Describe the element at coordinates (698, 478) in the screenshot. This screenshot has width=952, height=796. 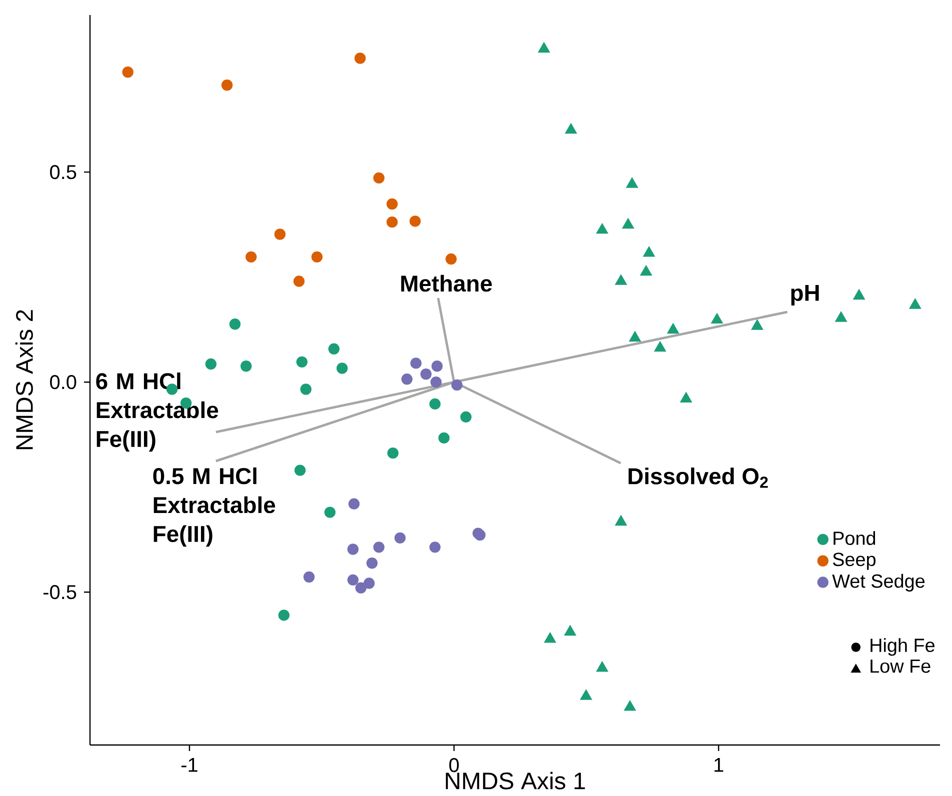
I see `series-label: Dissolved O$_{2}$` at that location.